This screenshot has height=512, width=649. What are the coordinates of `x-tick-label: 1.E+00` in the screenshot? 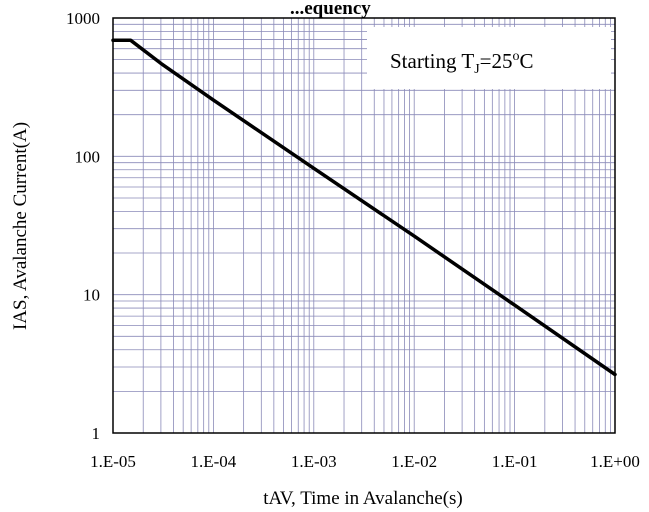 It's located at (615, 461).